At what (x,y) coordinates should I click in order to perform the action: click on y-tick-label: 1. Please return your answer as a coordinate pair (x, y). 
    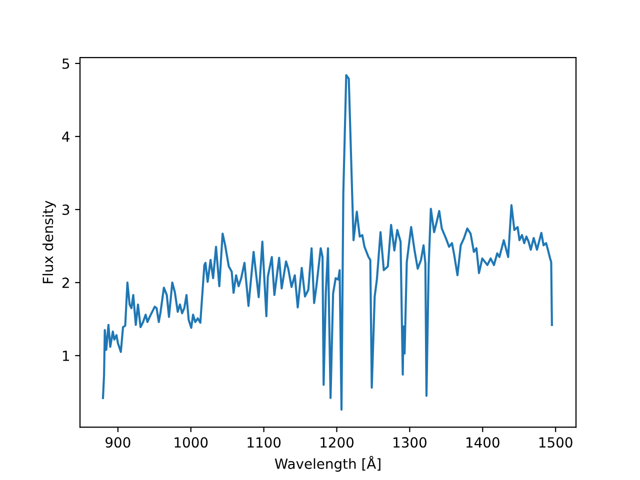
    Looking at the image, I should click on (65, 355).